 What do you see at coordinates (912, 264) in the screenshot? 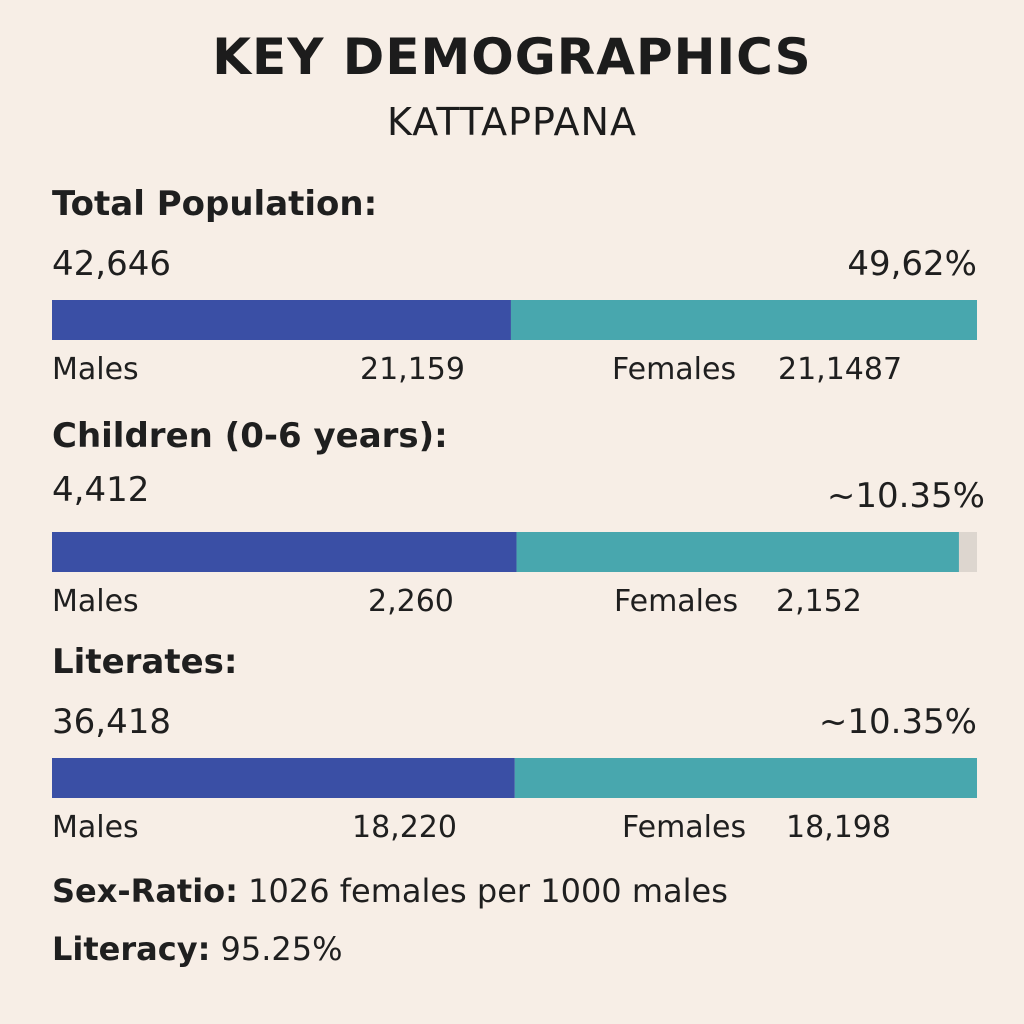
I see `section-percent: 49,62%` at bounding box center [912, 264].